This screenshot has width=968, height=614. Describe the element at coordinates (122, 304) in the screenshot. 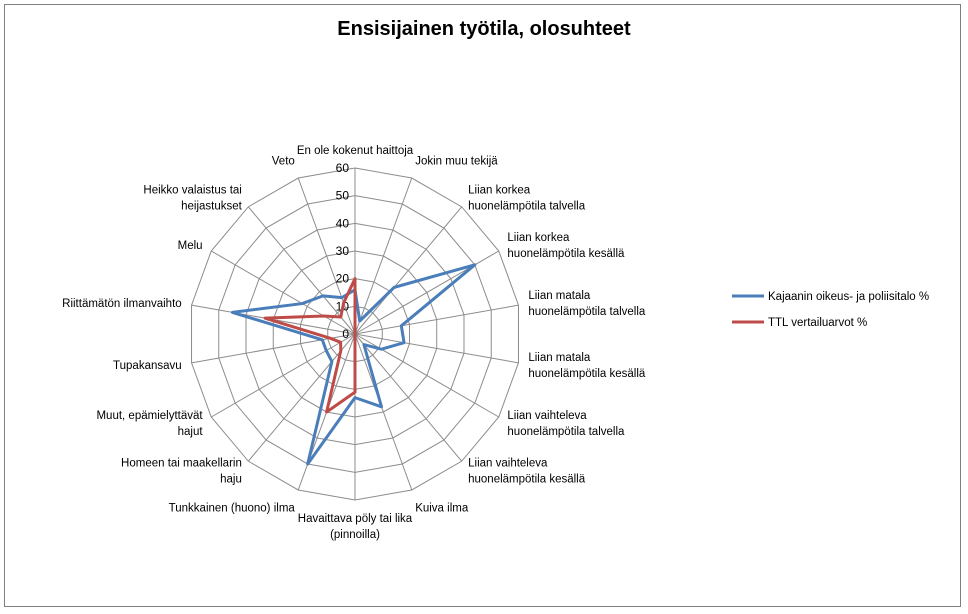

I see `category-label: Riittämätön ilmanvaihto` at that location.